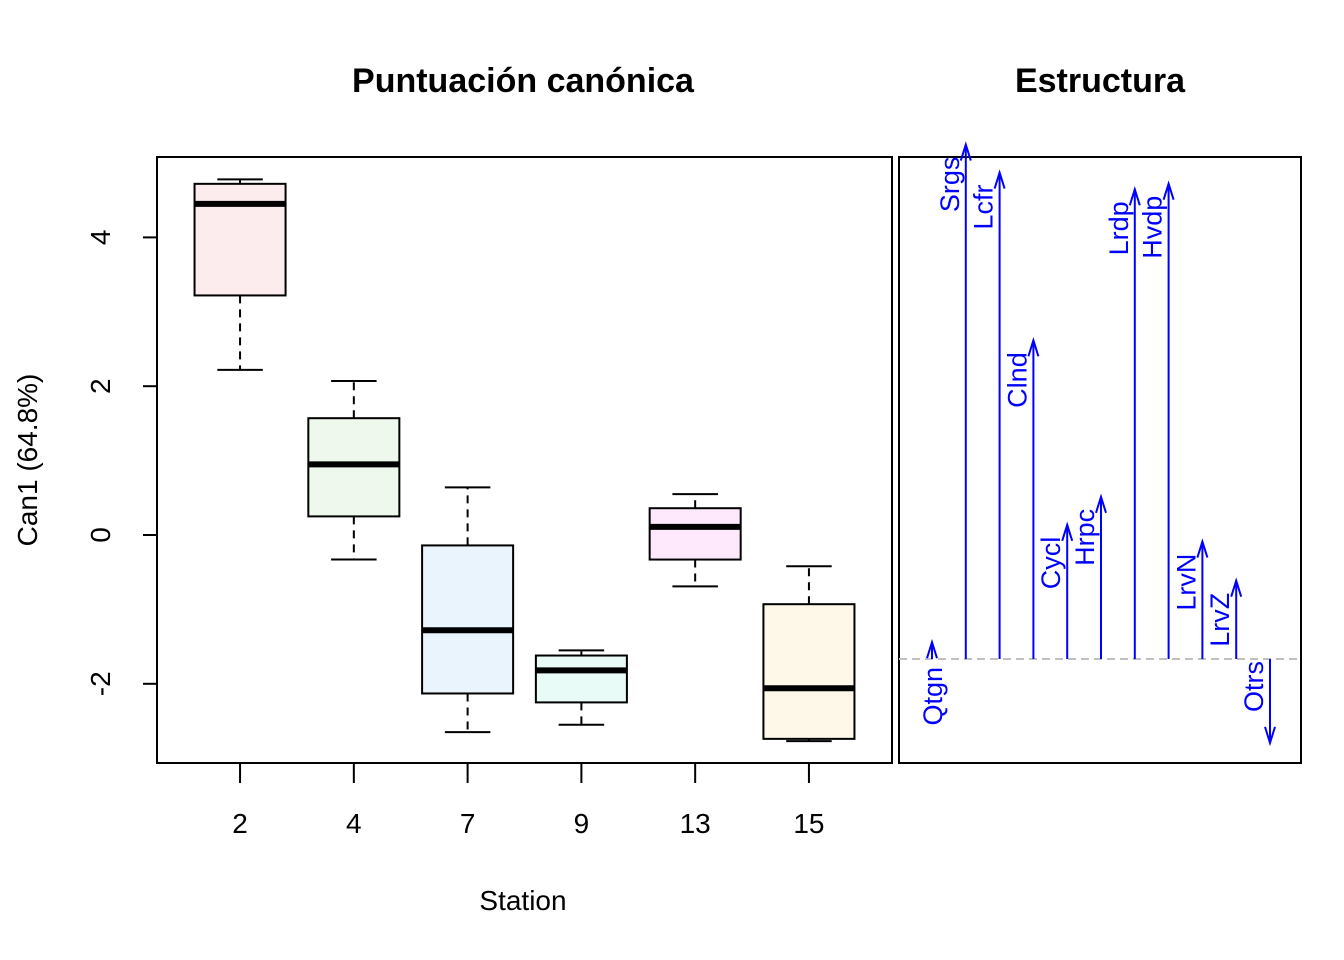 The width and height of the screenshot is (1344, 960). I want to click on x-tick-label: 7, so click(468, 823).